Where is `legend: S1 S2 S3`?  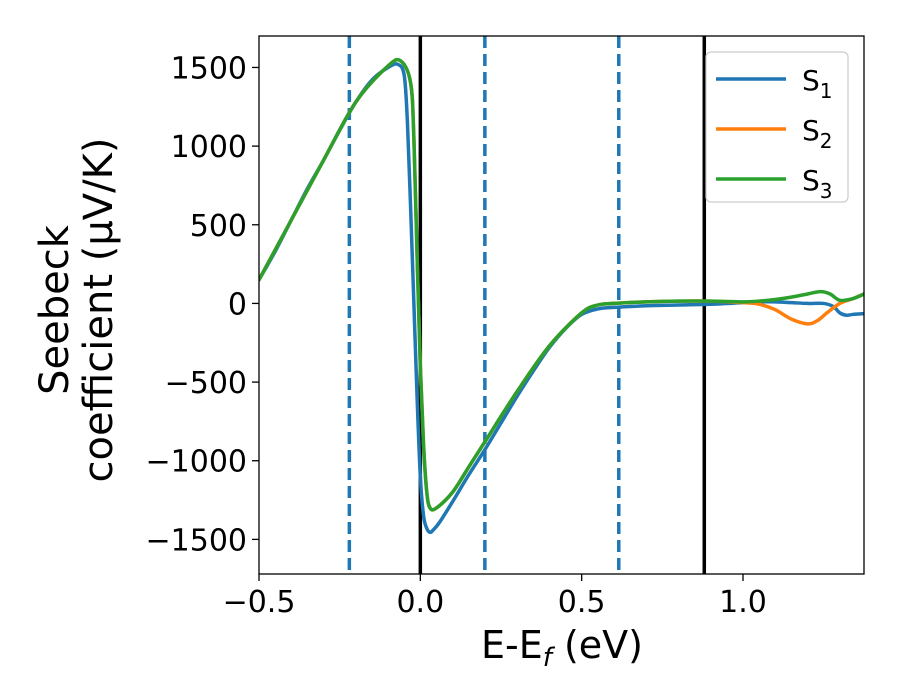
legend: S1 S2 S3 is located at coordinates (777, 127).